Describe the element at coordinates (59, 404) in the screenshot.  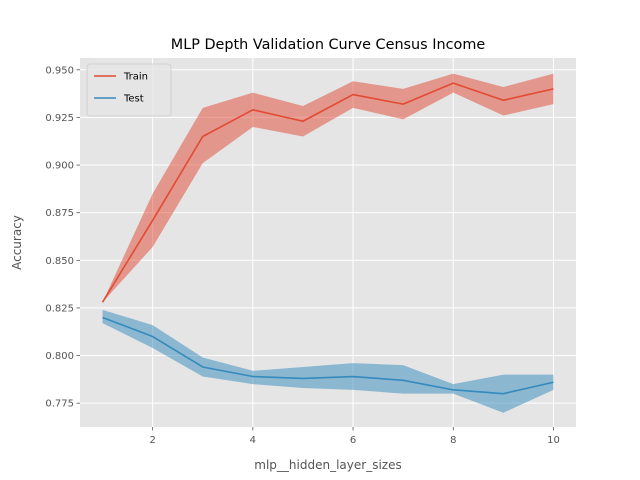
I see `y-tick-label: 0.775` at that location.